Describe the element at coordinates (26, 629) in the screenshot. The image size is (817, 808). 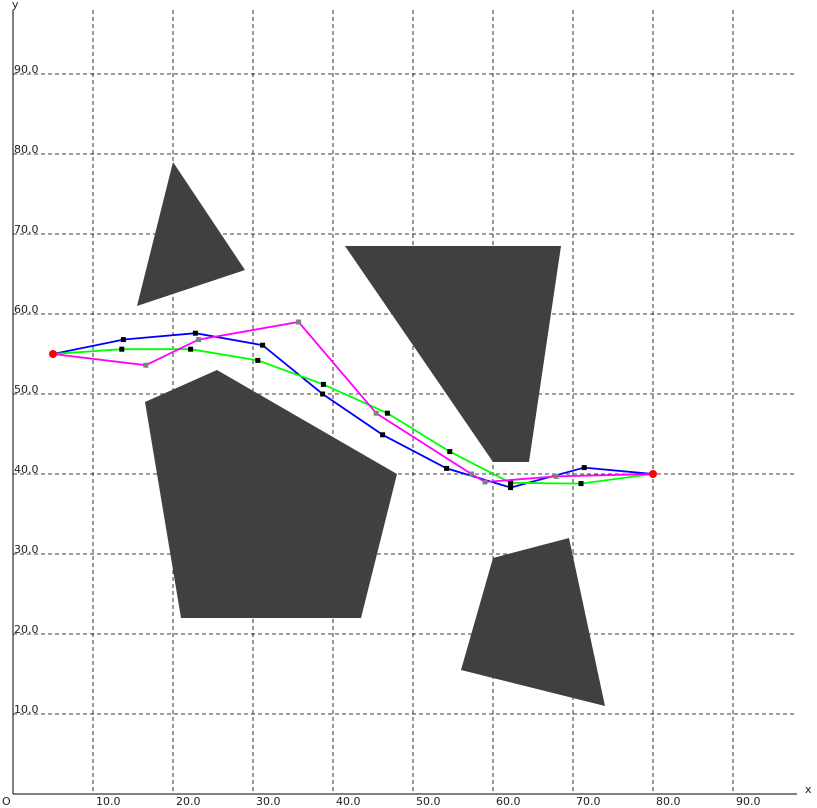
I see `y-tick-label: 20.0` at that location.